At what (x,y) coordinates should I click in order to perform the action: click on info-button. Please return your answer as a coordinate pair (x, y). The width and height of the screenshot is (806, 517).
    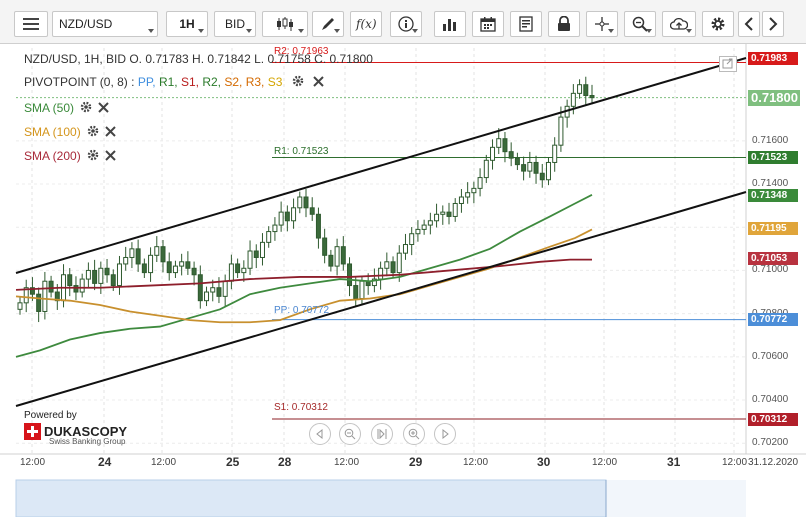
    Looking at the image, I should click on (406, 24).